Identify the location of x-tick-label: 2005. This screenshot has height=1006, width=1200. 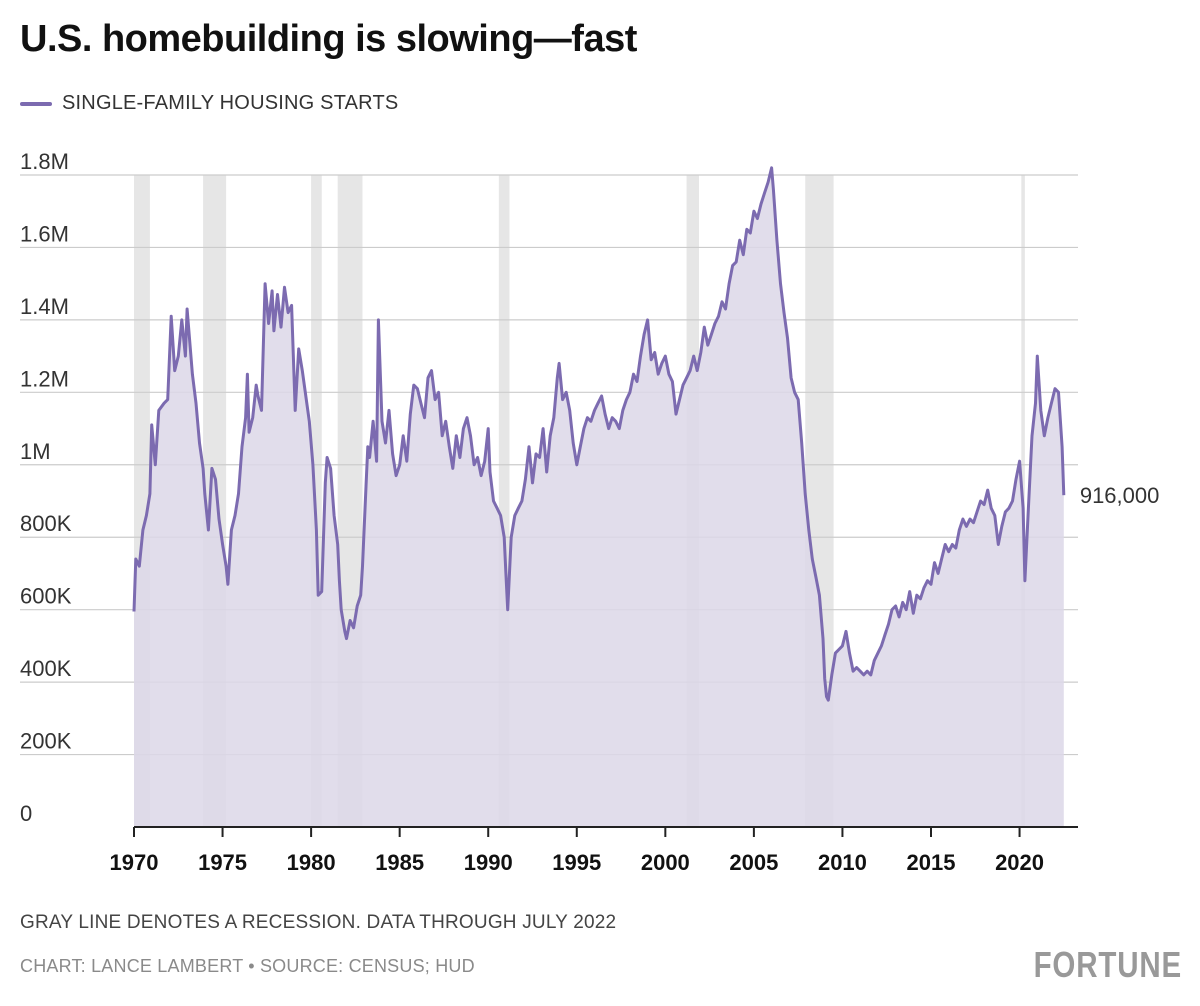
(753, 862).